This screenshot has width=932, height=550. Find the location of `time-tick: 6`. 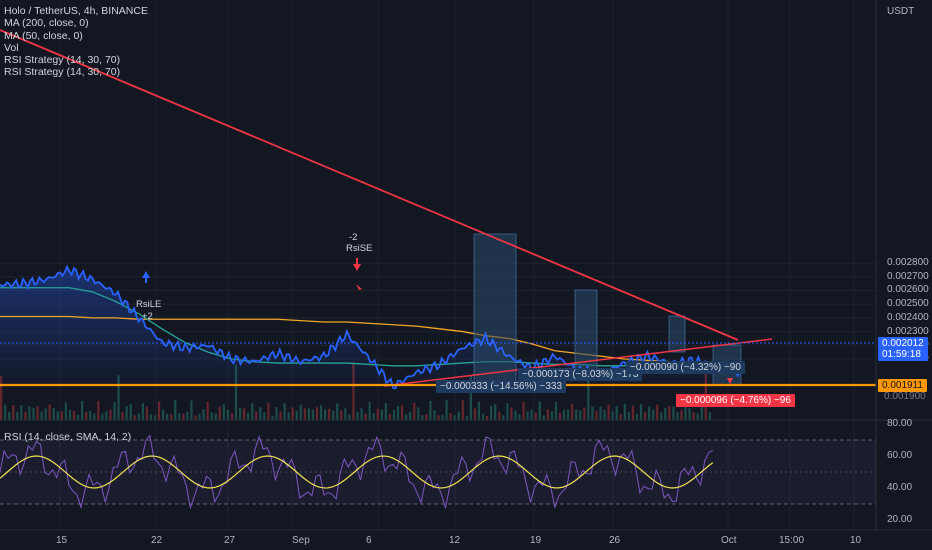

time-tick: 6 is located at coordinates (369, 540).